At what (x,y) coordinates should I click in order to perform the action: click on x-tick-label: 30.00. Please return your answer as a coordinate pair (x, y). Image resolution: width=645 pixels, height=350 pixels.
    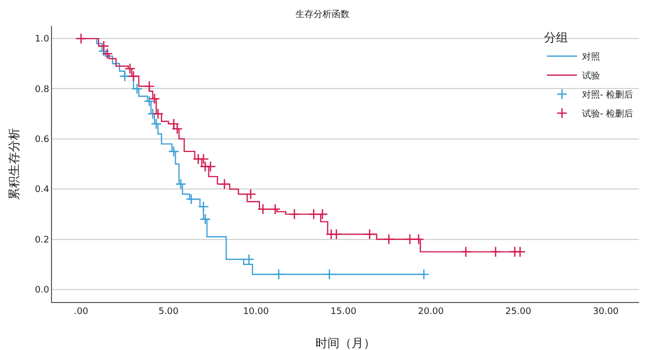
    Looking at the image, I should click on (605, 311).